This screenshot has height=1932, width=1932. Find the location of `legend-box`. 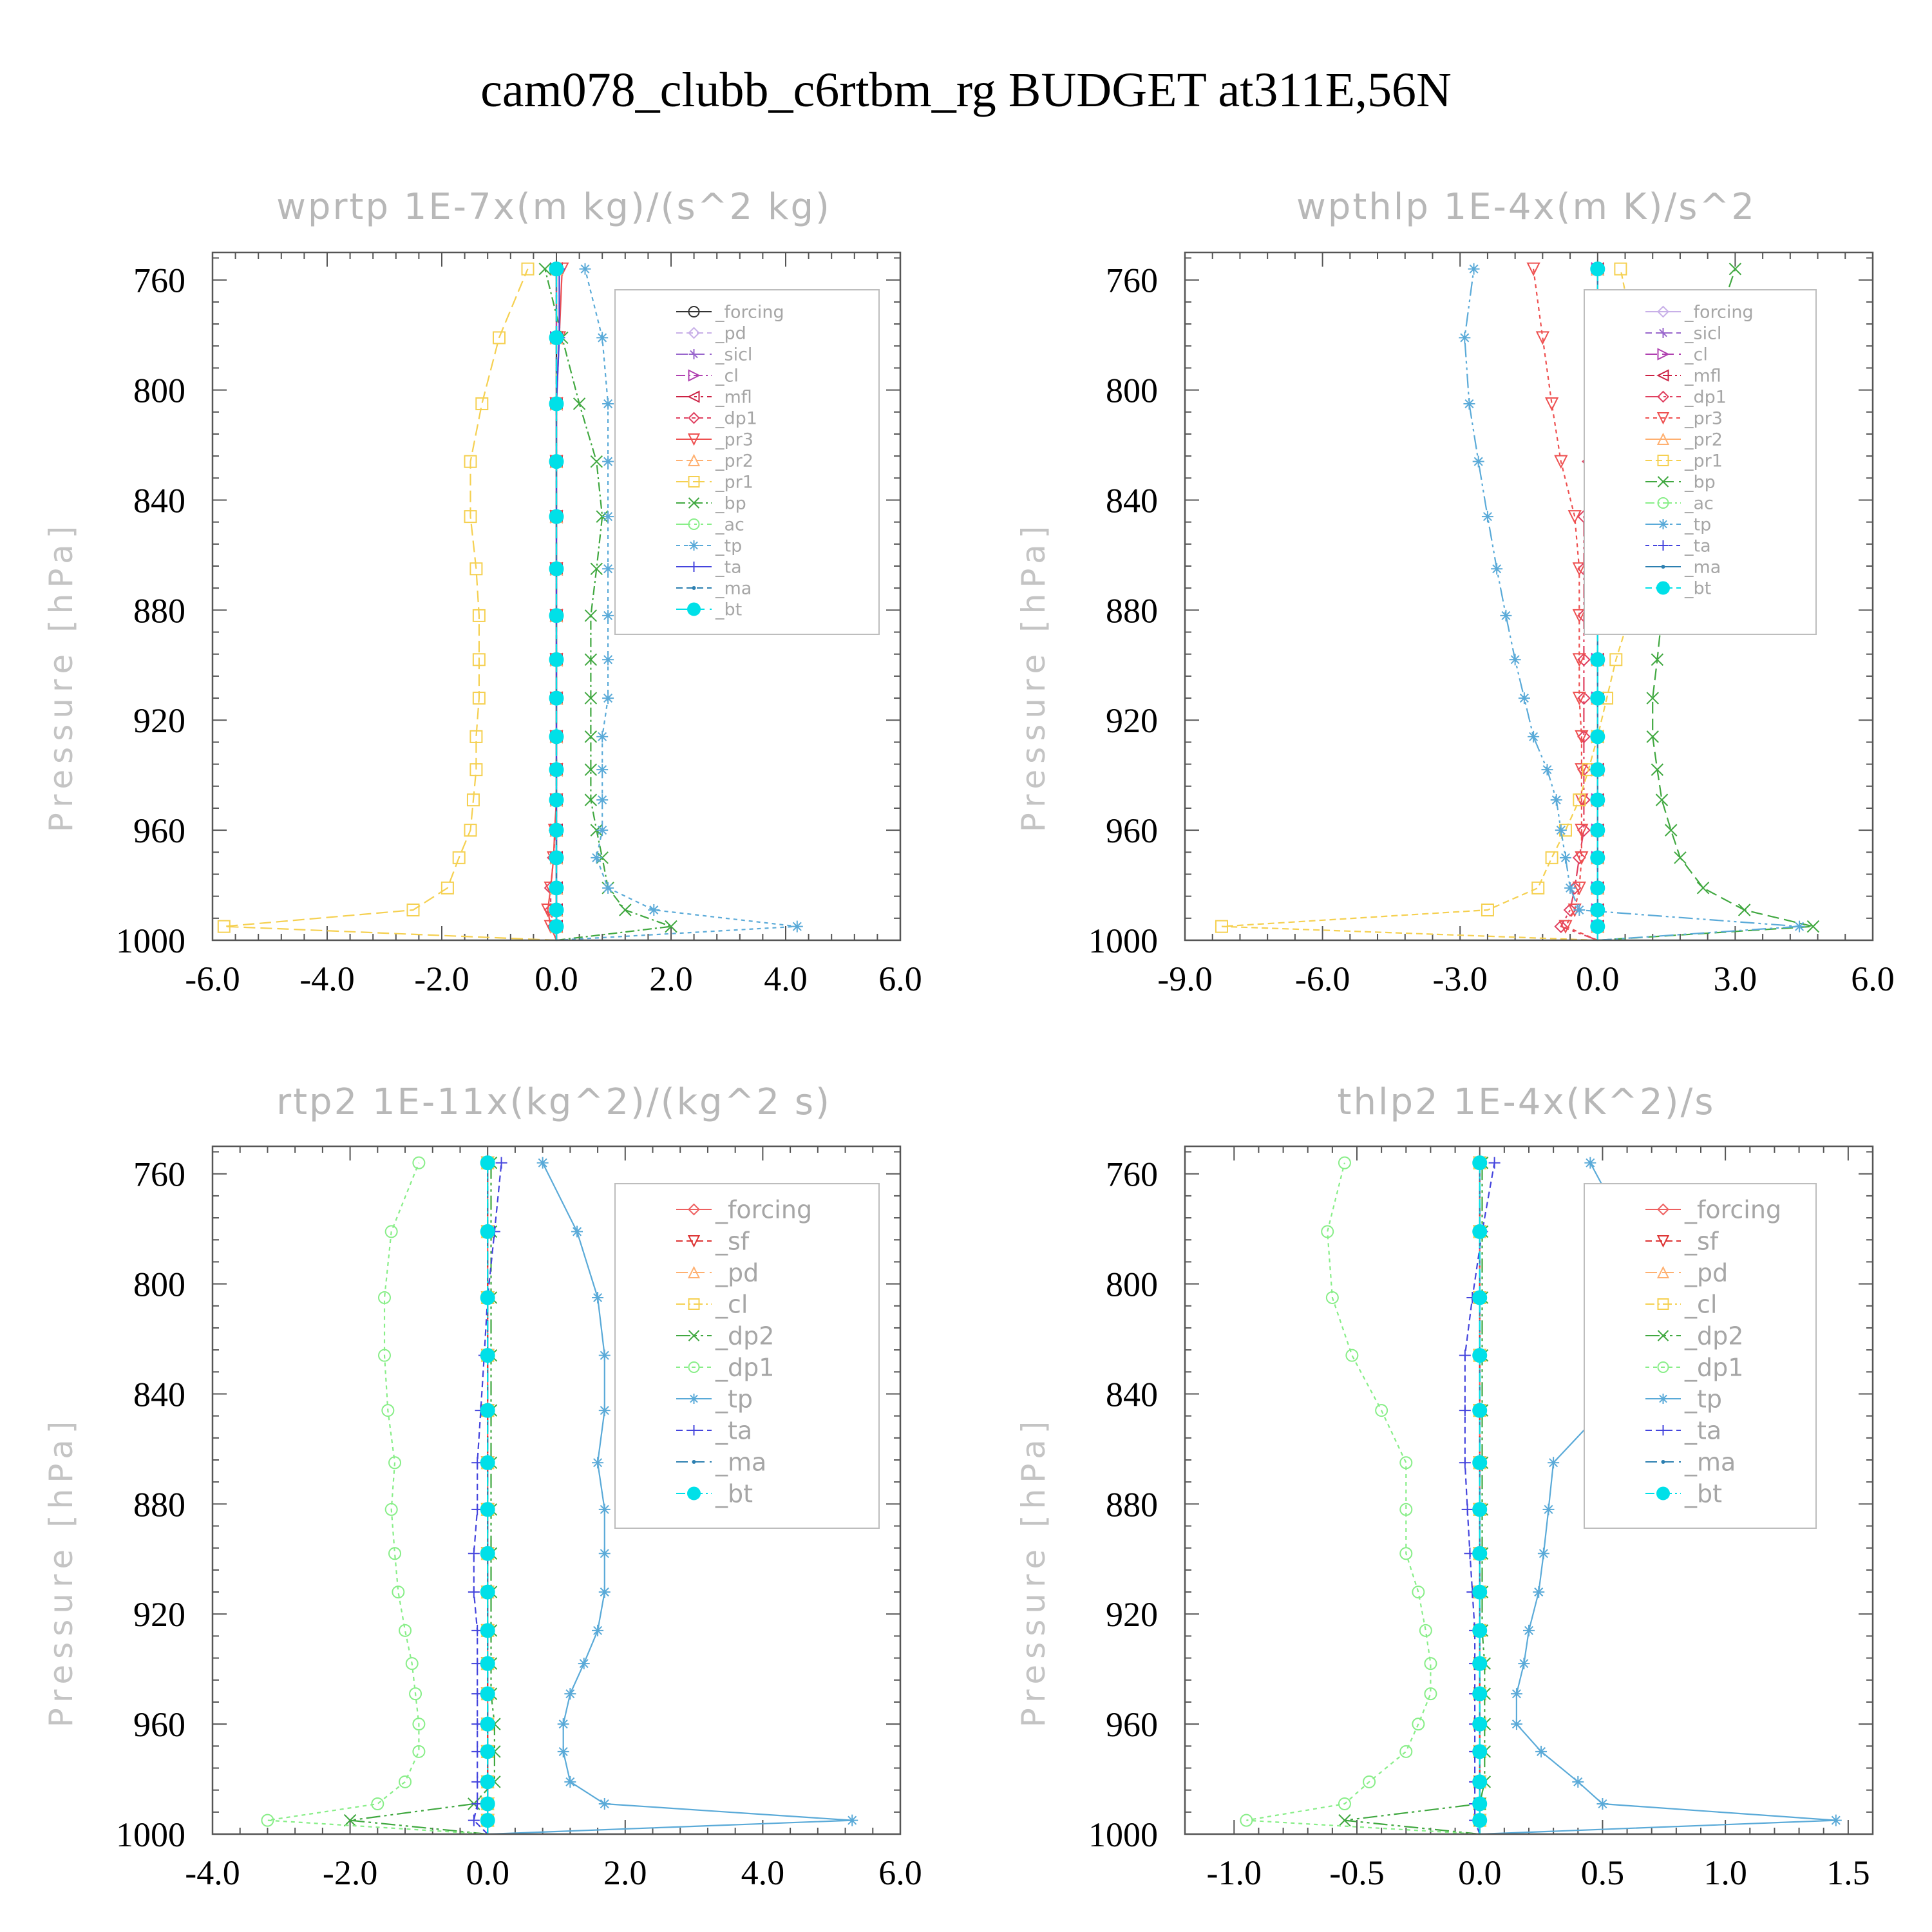

legend-box is located at coordinates (1700, 462).